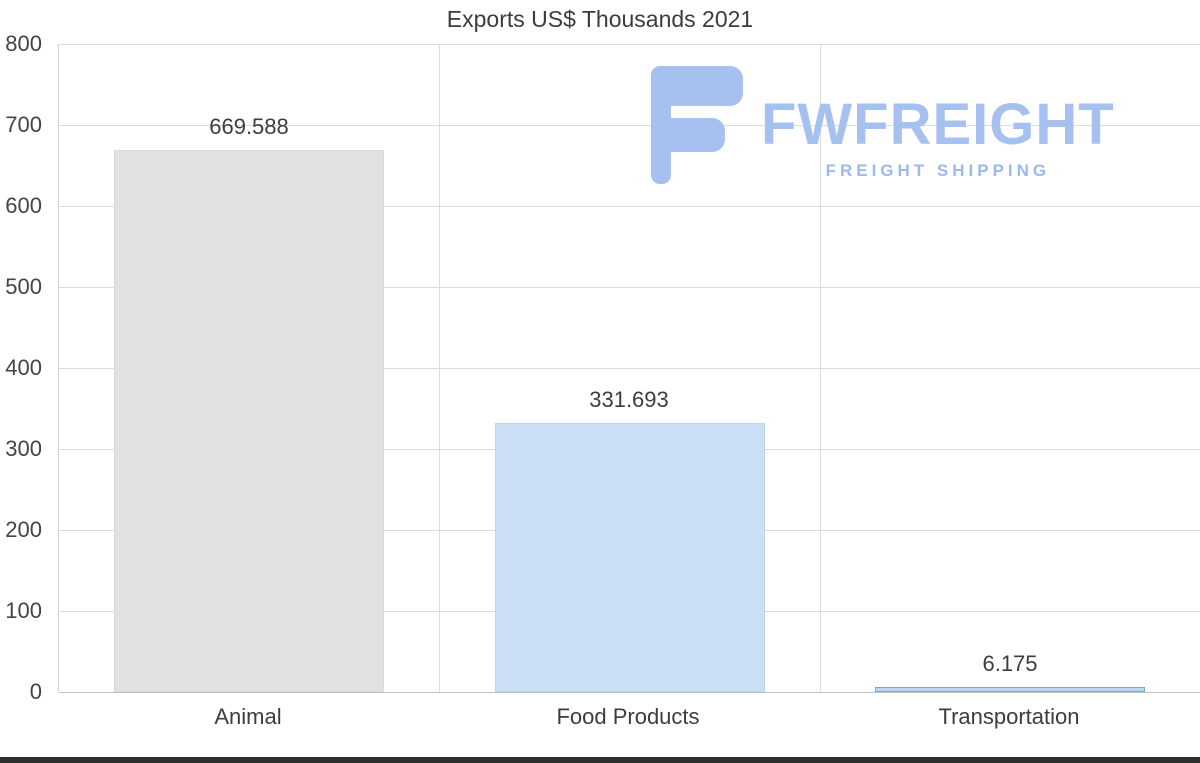 The image size is (1200, 763). I want to click on y-tick-label: 200, so click(23, 529).